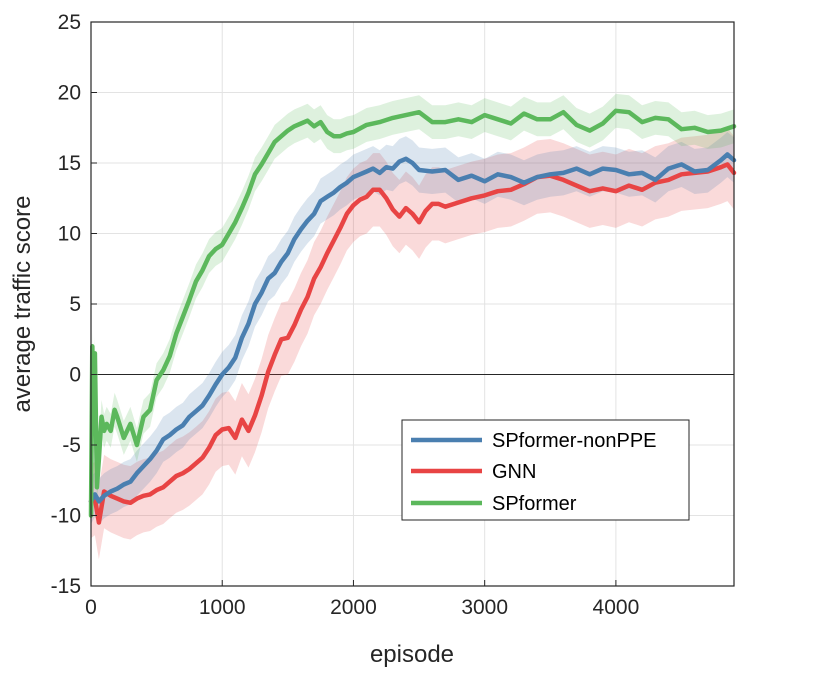 The width and height of the screenshot is (830, 676). What do you see at coordinates (22, 304) in the screenshot?
I see `y-axis-title: average traffic score` at bounding box center [22, 304].